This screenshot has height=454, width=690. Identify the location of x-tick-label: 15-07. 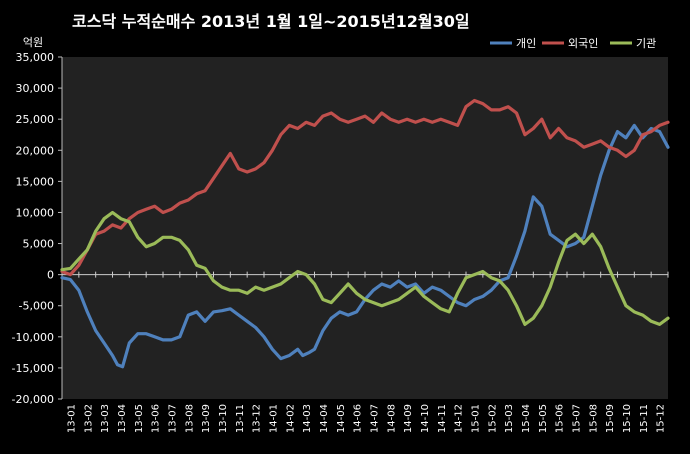
(576, 418).